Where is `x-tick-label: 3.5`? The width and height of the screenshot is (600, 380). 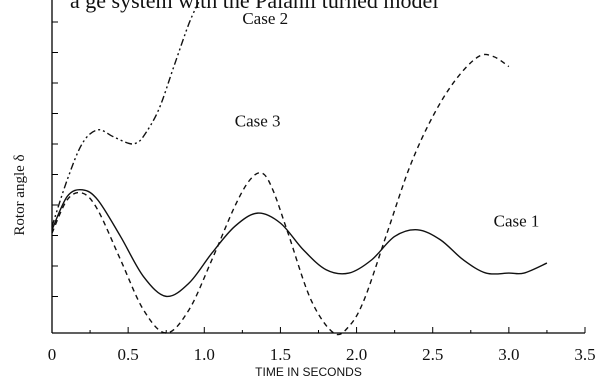
x-tick-label: 3.5 is located at coordinates (584, 354).